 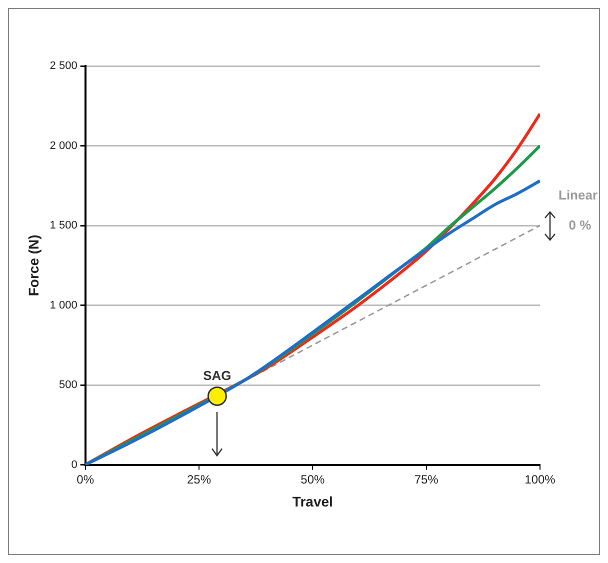 What do you see at coordinates (64, 226) in the screenshot?
I see `y-tick-label: 1 500` at bounding box center [64, 226].